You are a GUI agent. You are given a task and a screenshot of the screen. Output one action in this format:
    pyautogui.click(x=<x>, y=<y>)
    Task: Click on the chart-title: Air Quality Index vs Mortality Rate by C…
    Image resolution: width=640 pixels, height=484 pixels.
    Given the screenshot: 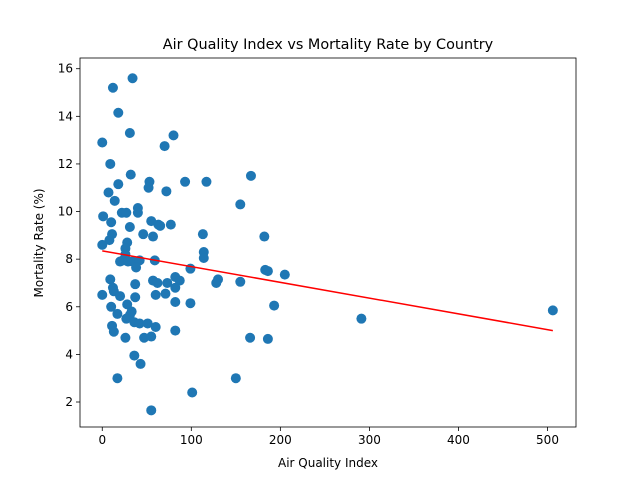 What is the action you would take?
    pyautogui.click(x=328, y=45)
    